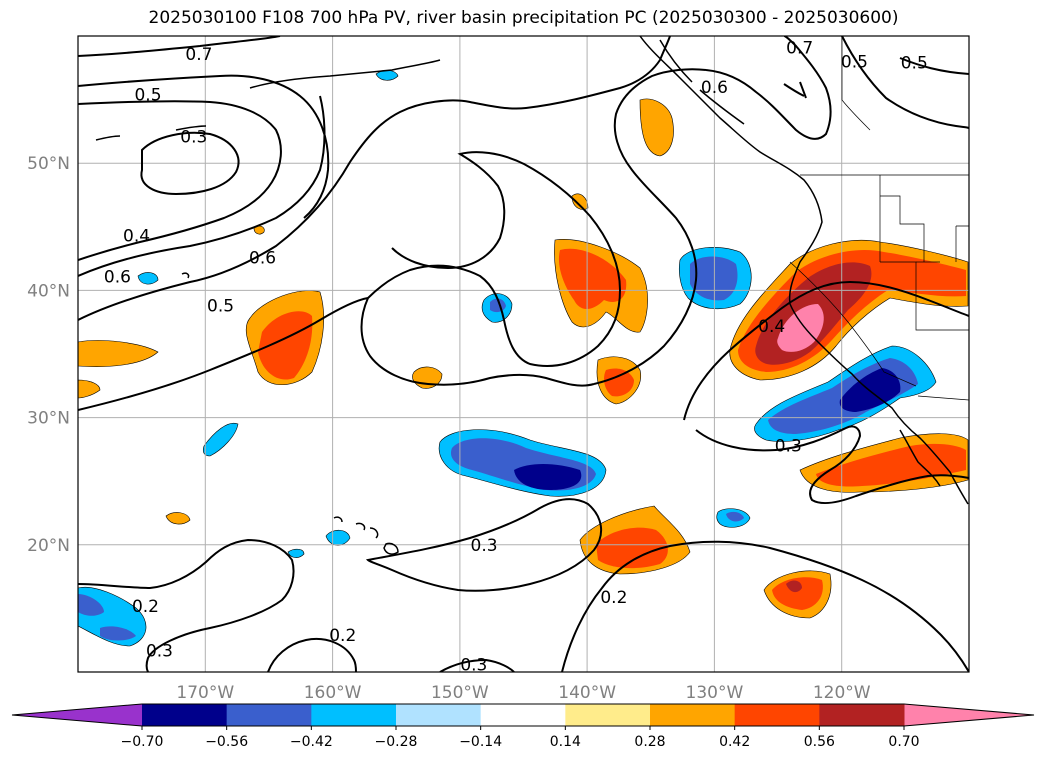 The height and width of the screenshot is (765, 1047). Describe the element at coordinates (226, 742) in the screenshot. I see `colorbar-tick-label: −0.56` at that location.